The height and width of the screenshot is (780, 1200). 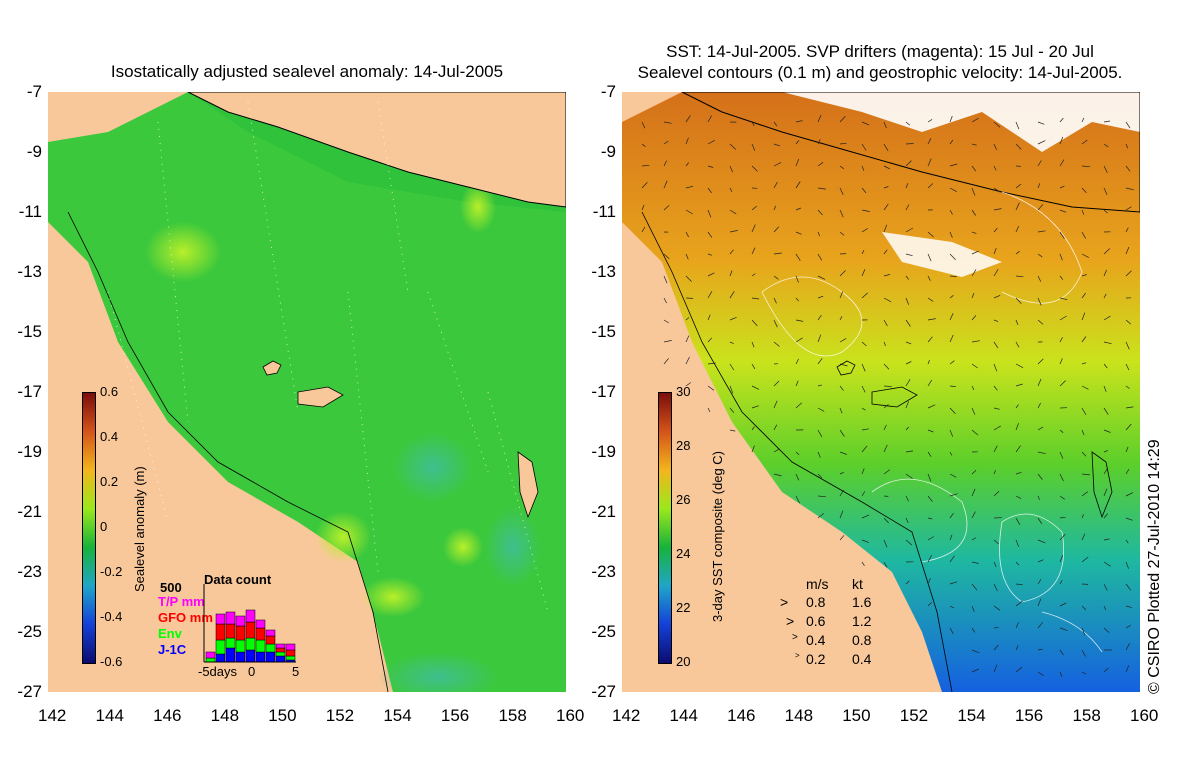 I want to click on sealevel-colorbar-tick: -0.2, so click(x=111, y=571).